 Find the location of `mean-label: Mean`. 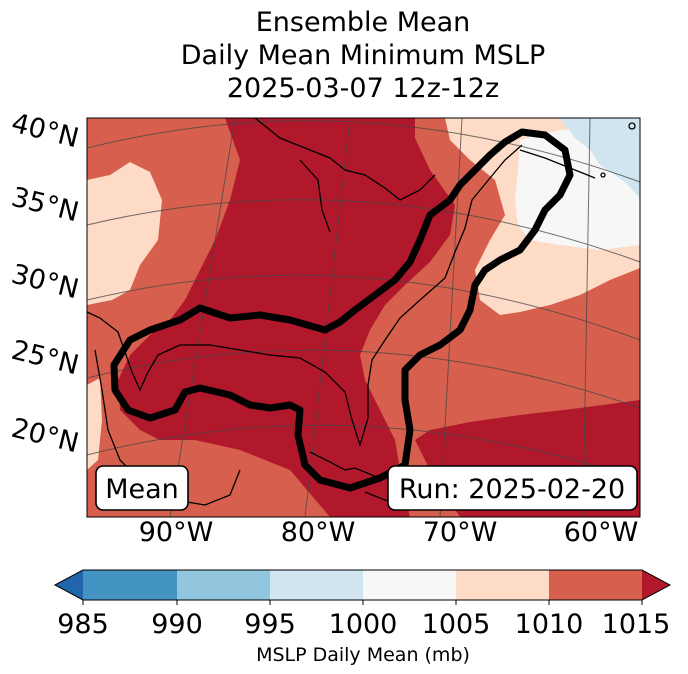

mean-label: Mean is located at coordinates (142, 489).